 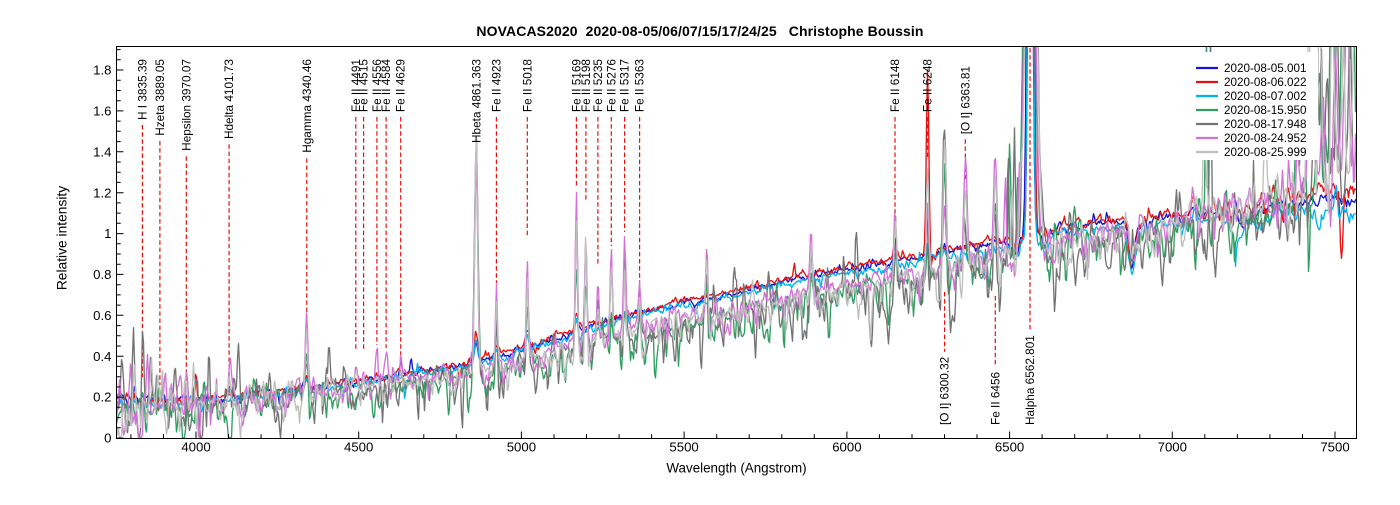 I want to click on svg-text: 5500, so click(x=683, y=447).